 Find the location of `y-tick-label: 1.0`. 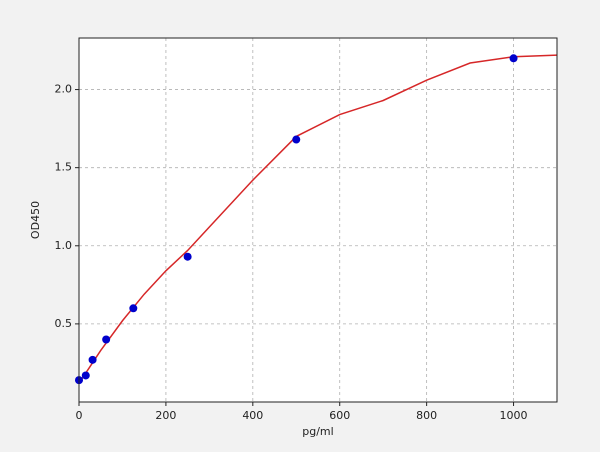

y-tick-label: 1.0 is located at coordinates (64, 245).